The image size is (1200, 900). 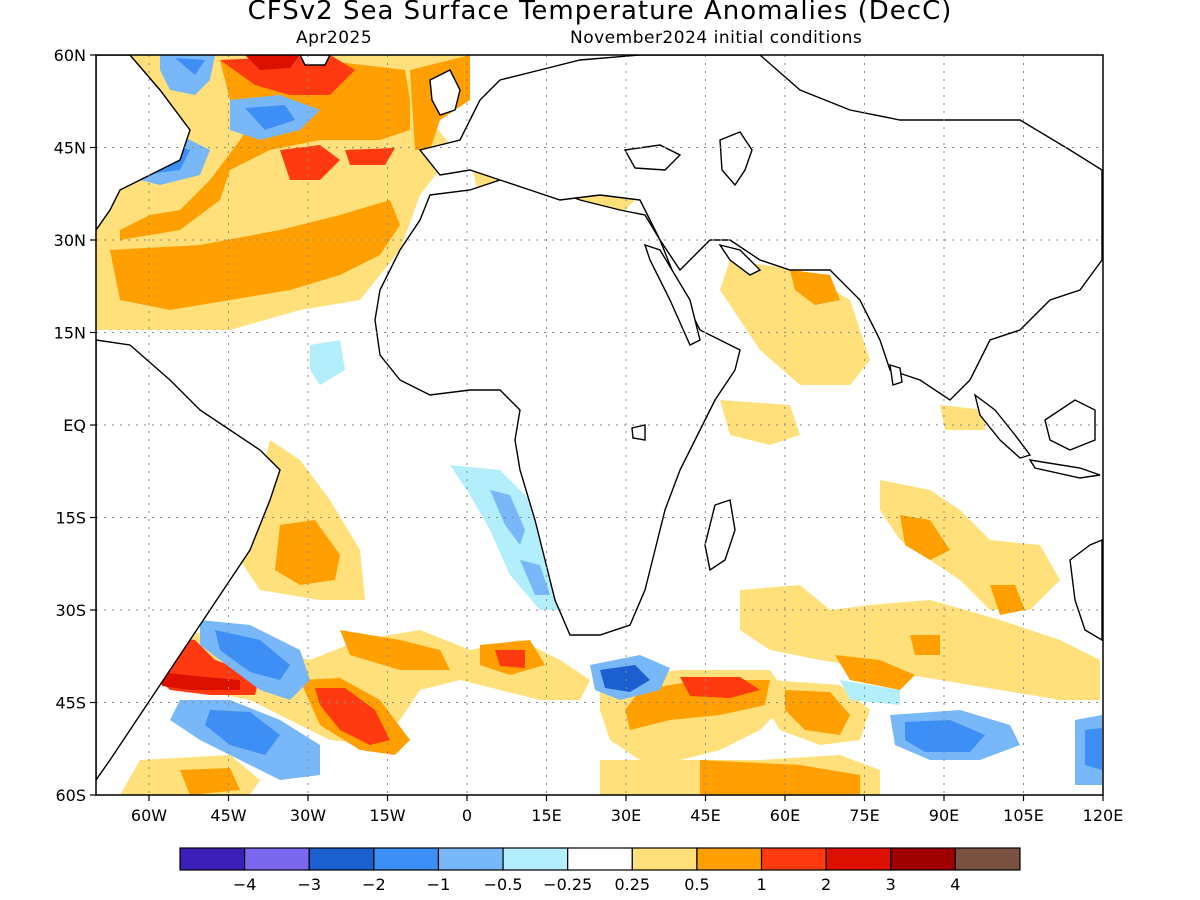 I want to click on lon-tick-label: 90E, so click(x=944, y=815).